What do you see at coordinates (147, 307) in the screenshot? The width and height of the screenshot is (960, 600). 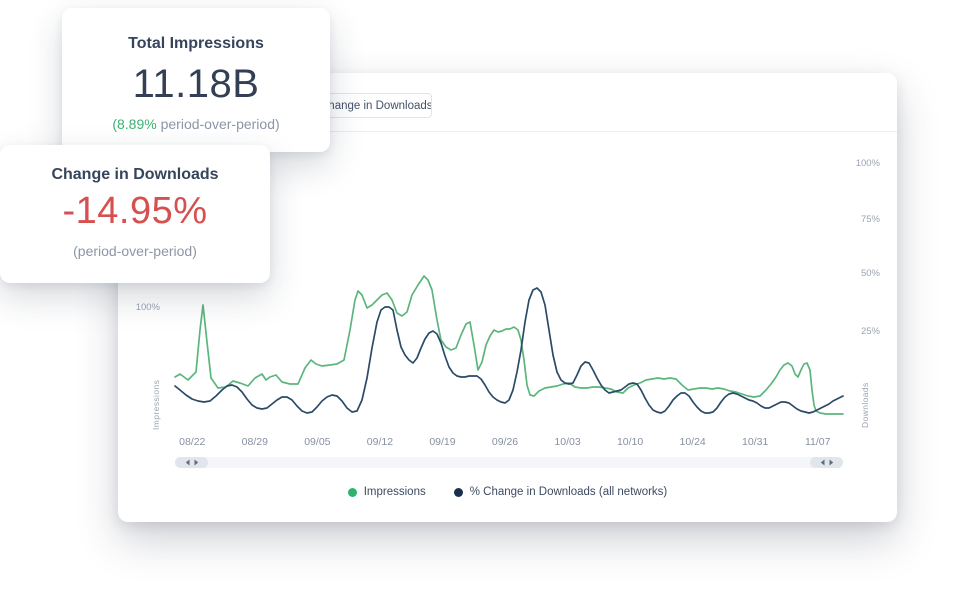 I see `left-axis-tick: 100%` at bounding box center [147, 307].